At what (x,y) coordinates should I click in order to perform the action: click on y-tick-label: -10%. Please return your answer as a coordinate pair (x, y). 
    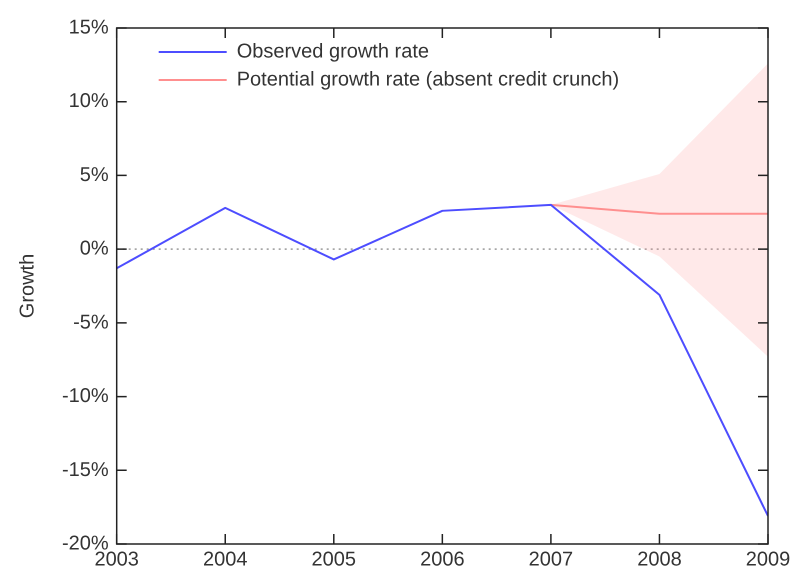
    Looking at the image, I should click on (85, 396).